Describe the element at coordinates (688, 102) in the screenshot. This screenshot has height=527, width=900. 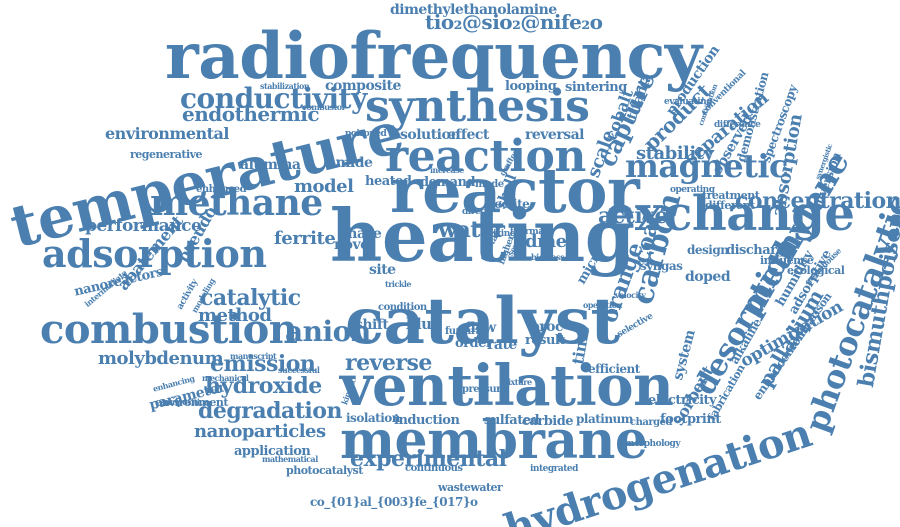
I see `word-137: evaluating` at that location.